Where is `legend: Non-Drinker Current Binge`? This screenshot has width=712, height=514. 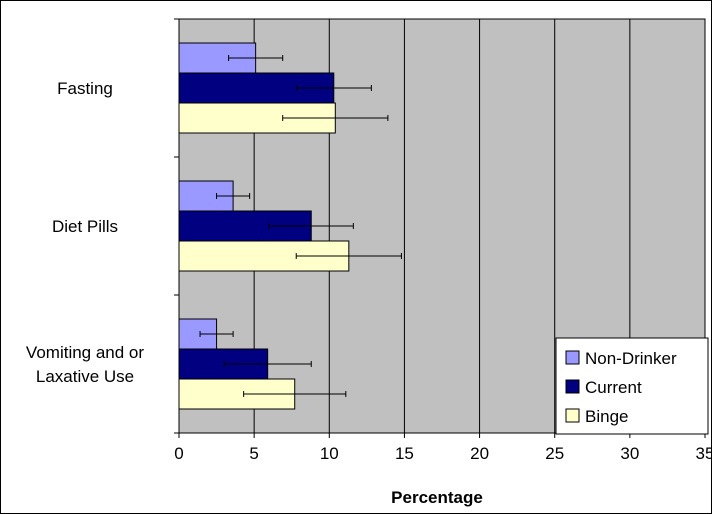 legend: Non-Drinker Current Binge is located at coordinates (632, 386).